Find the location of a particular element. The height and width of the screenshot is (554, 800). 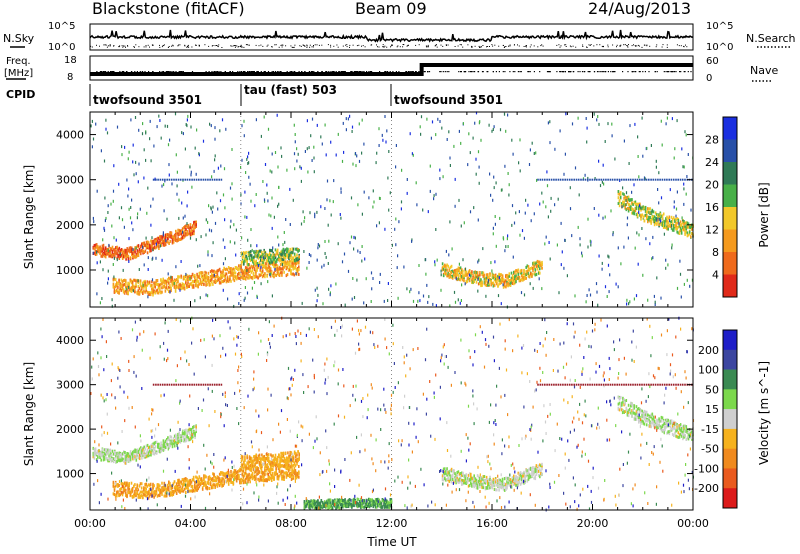

cpid-label: CPID is located at coordinates (20, 94).